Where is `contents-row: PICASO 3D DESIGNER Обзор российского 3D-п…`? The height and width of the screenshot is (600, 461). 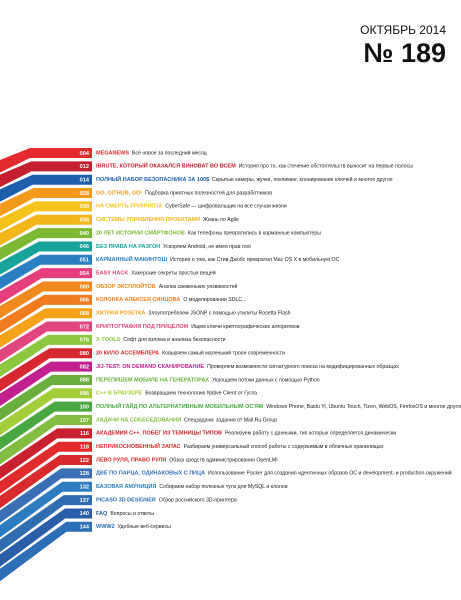 contents-row: PICASO 3D DESIGNER Обзор российского 3D-п… is located at coordinates (166, 500).